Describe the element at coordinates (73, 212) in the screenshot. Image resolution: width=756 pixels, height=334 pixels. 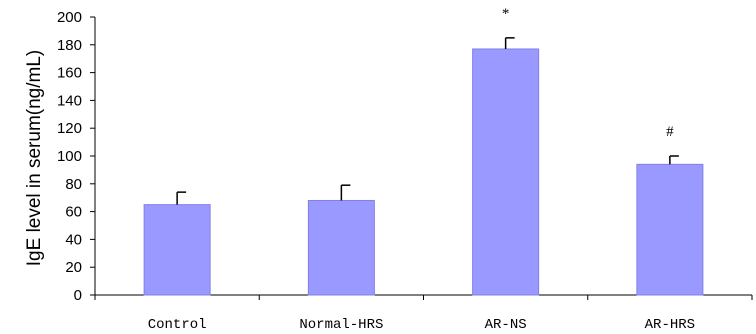
I see `y-tick-label: 60` at that location.